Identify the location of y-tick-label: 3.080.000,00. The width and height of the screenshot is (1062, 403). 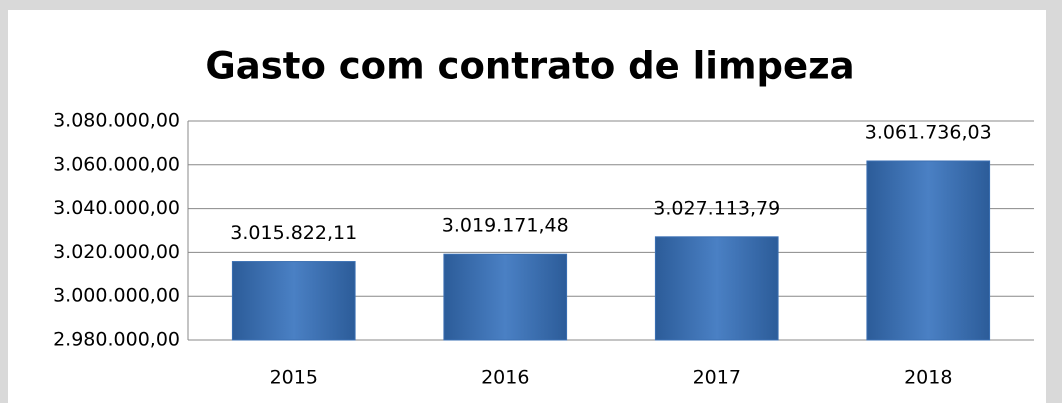
(116, 121).